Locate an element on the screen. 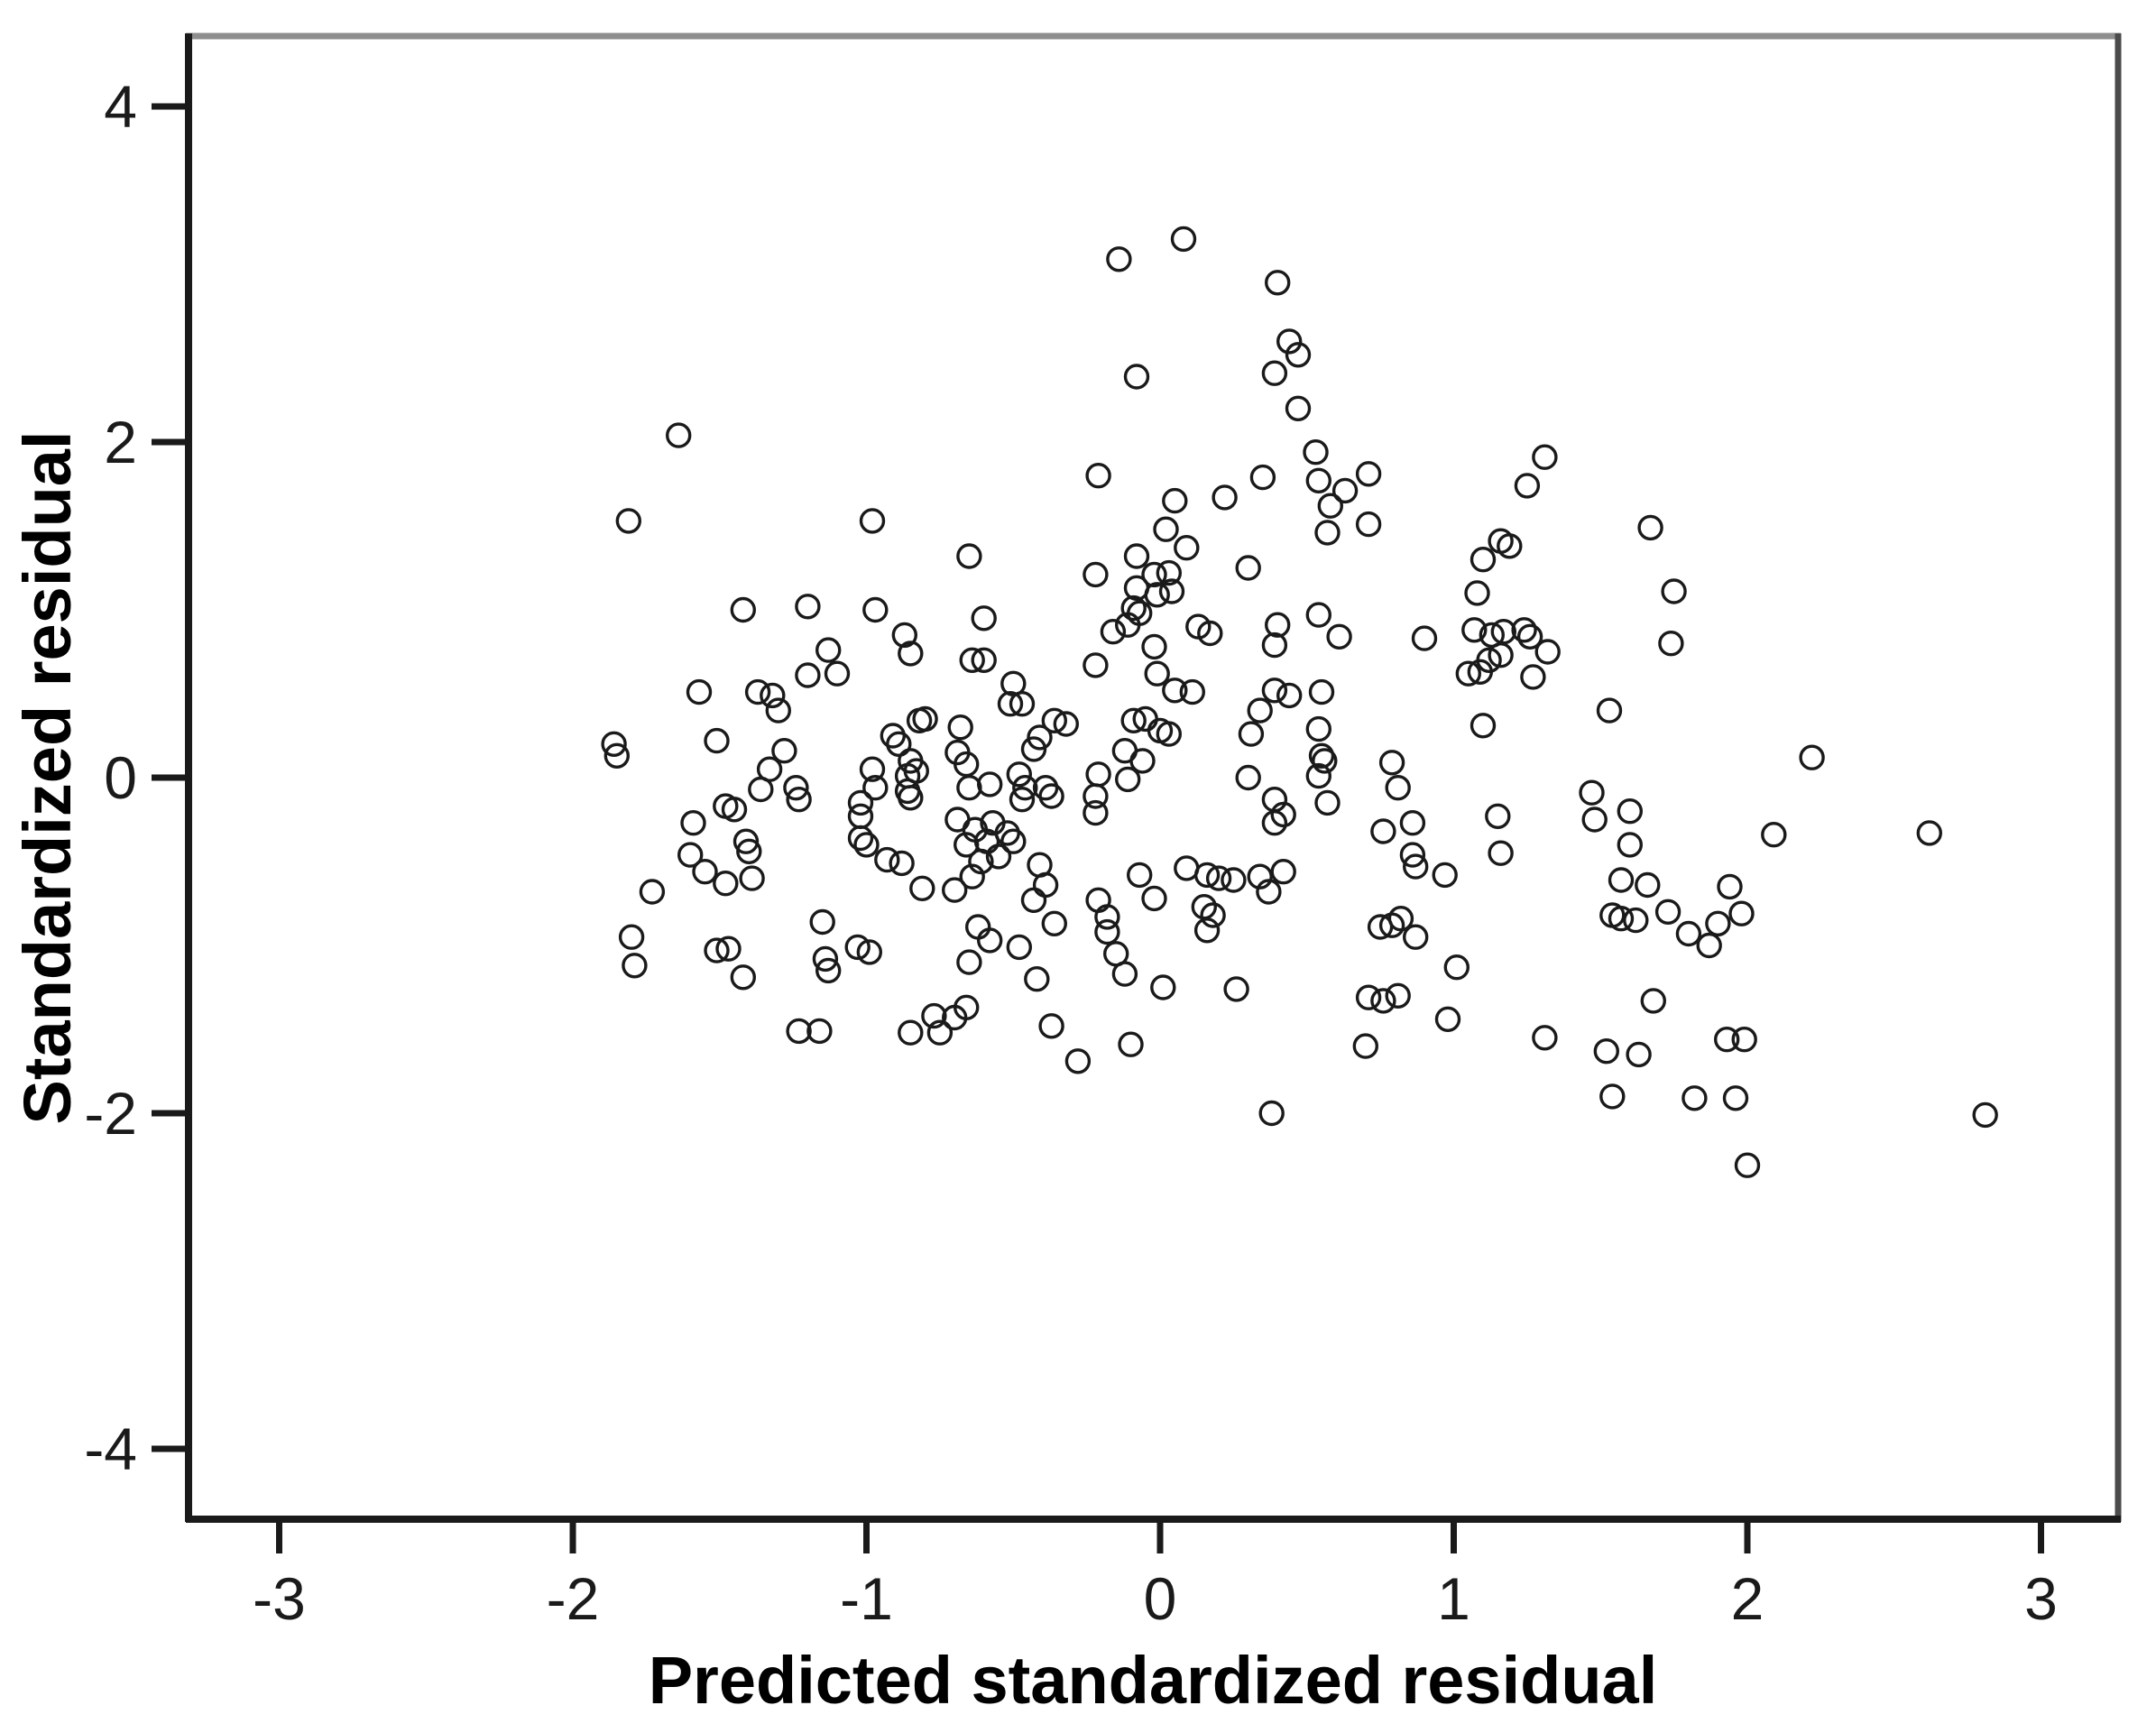 Image resolution: width=2156 pixels, height=1733 pixels. y-tick-label: -2 is located at coordinates (110, 1113).